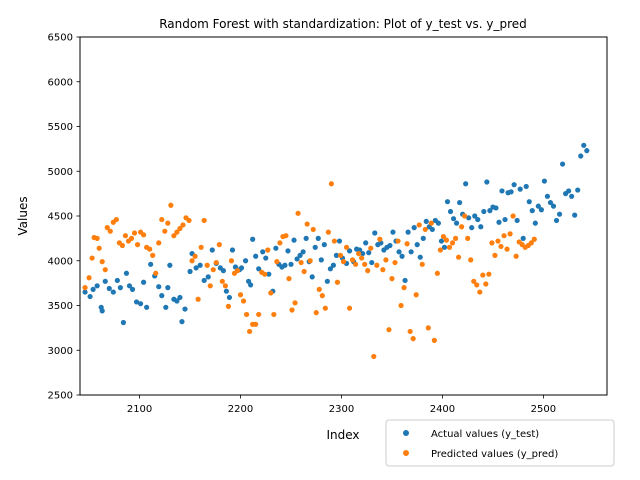  Describe the element at coordinates (485, 434) in the screenshot. I see `legend-label-actual: Actual values (y_test)` at that location.